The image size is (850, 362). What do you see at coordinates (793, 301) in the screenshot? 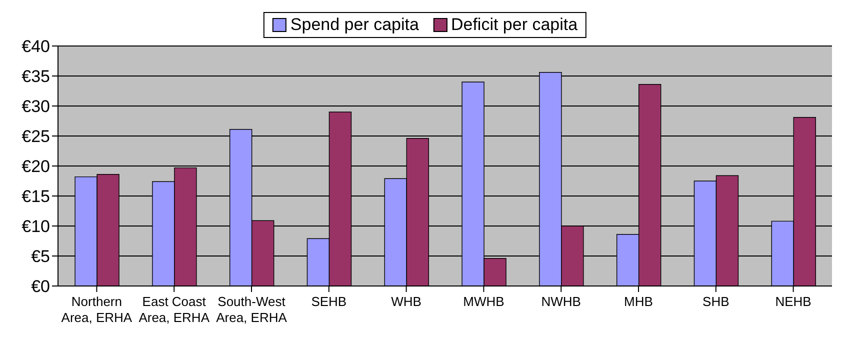
I see `x-tick-label: NEHB` at bounding box center [793, 301].